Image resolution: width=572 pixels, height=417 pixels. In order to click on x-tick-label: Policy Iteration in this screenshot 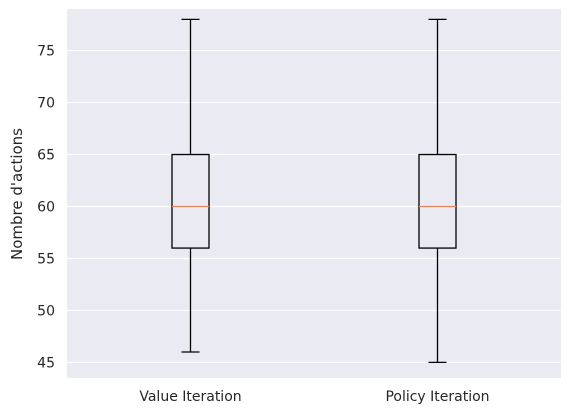, I will do `click(437, 397)`.